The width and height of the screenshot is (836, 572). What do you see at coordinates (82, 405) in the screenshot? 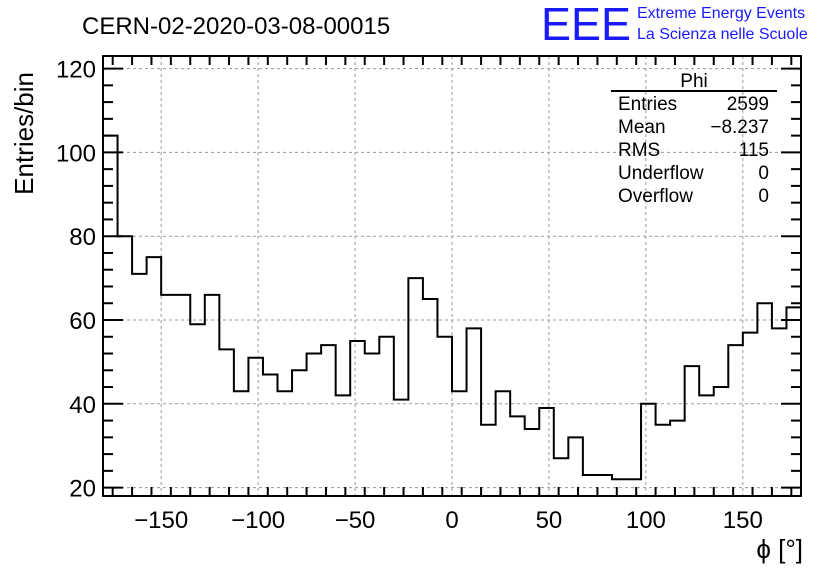
I see `y-tick-label: 40` at bounding box center [82, 405].